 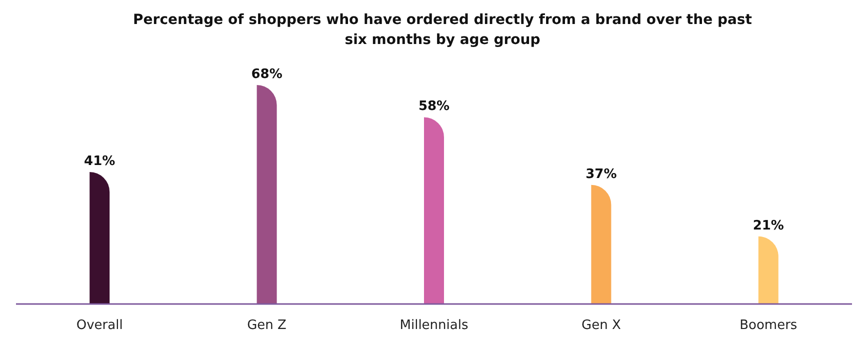 I want to click on chart-title: Percentage of shoppers who have ordered directly from a brand over the past six months by age group, so click(x=442, y=30).